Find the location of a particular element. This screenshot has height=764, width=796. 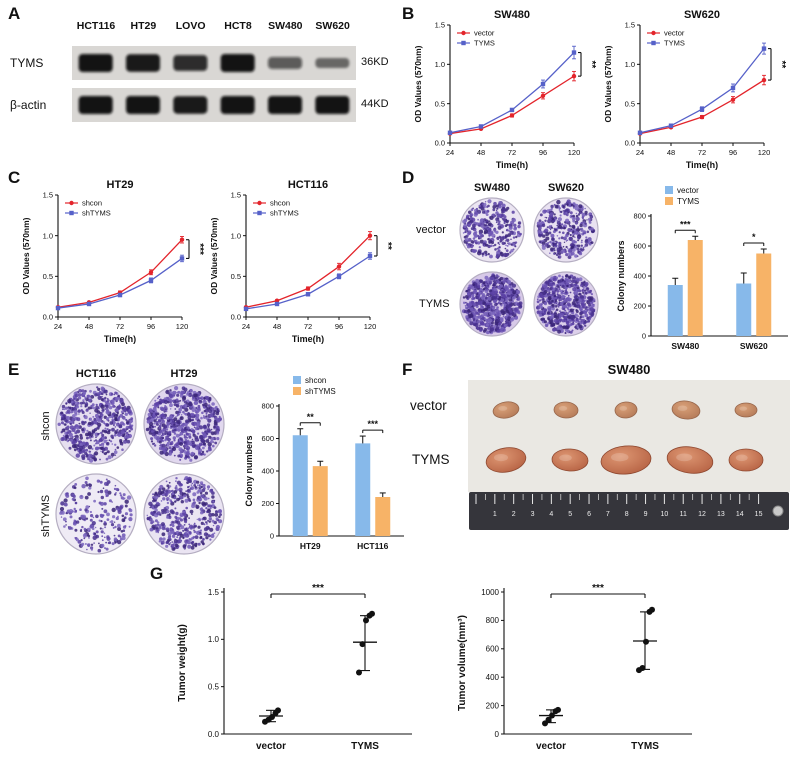

column-header: HCT116 is located at coordinates (96, 374).